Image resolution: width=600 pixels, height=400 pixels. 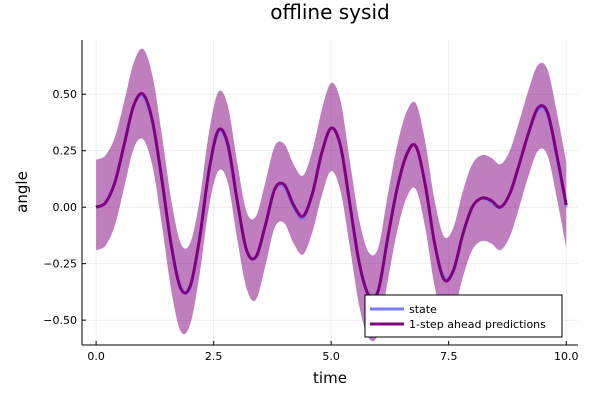 I want to click on legend-label-predictions: 1-step ahead predictions, so click(x=477, y=324).